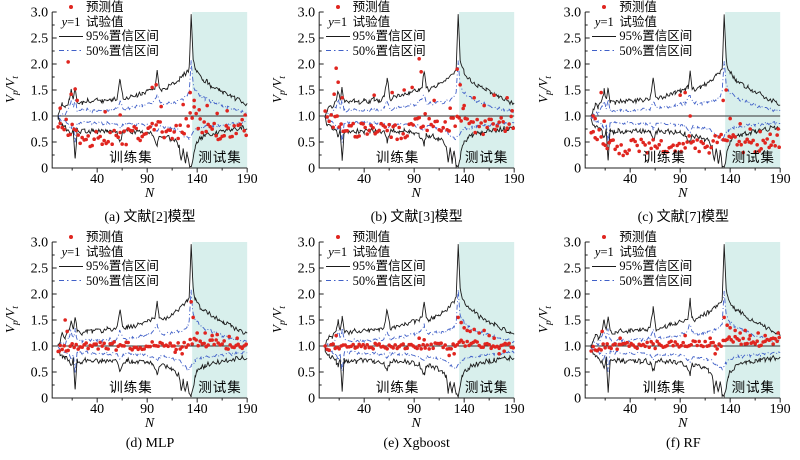  Describe the element at coordinates (278, 89) in the screenshot. I see `y-axis-label: Vp/Vt` at that location.